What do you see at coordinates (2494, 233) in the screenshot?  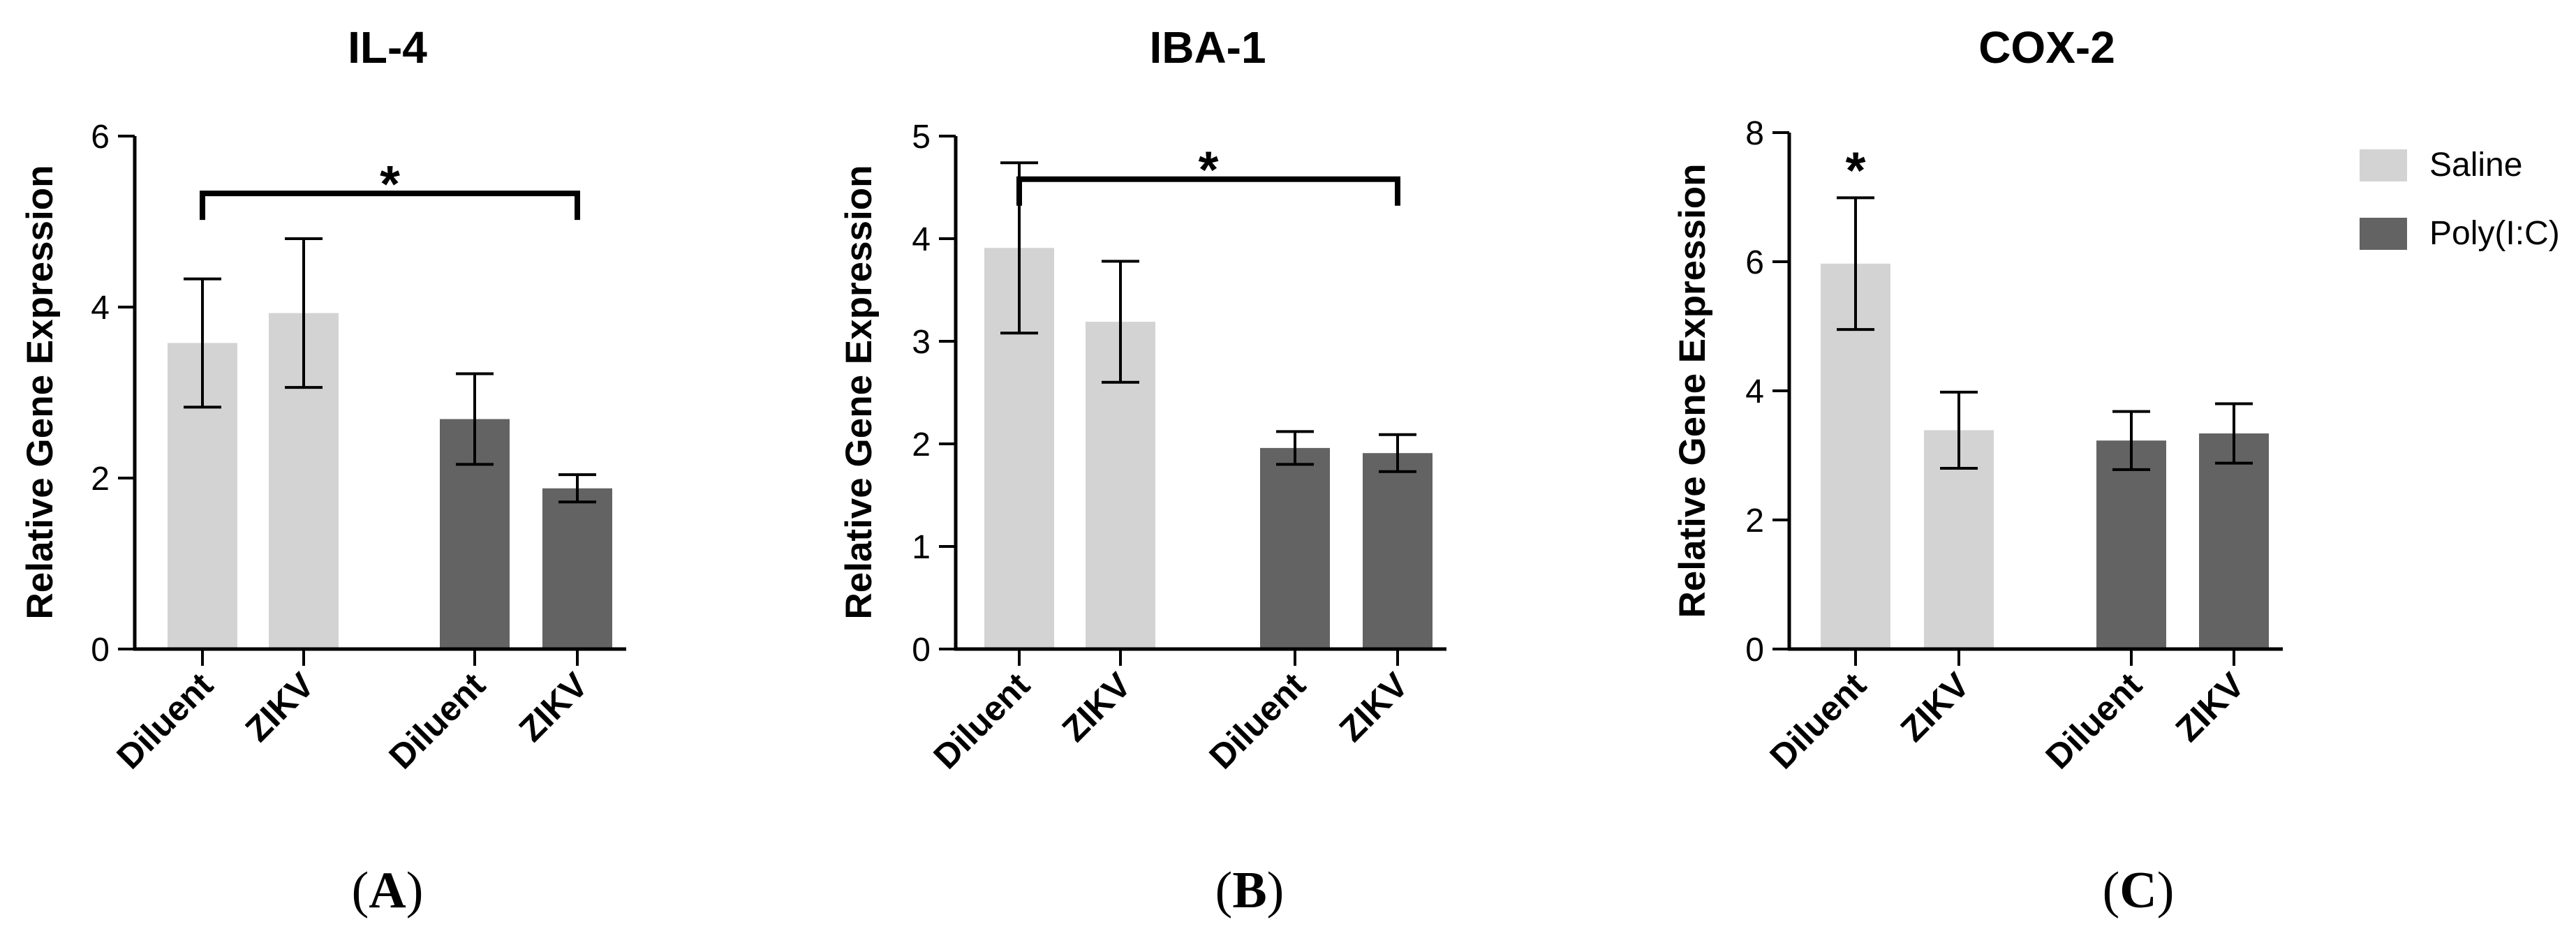 I see `legend-label-polyic: Poly(I:C)` at bounding box center [2494, 233].